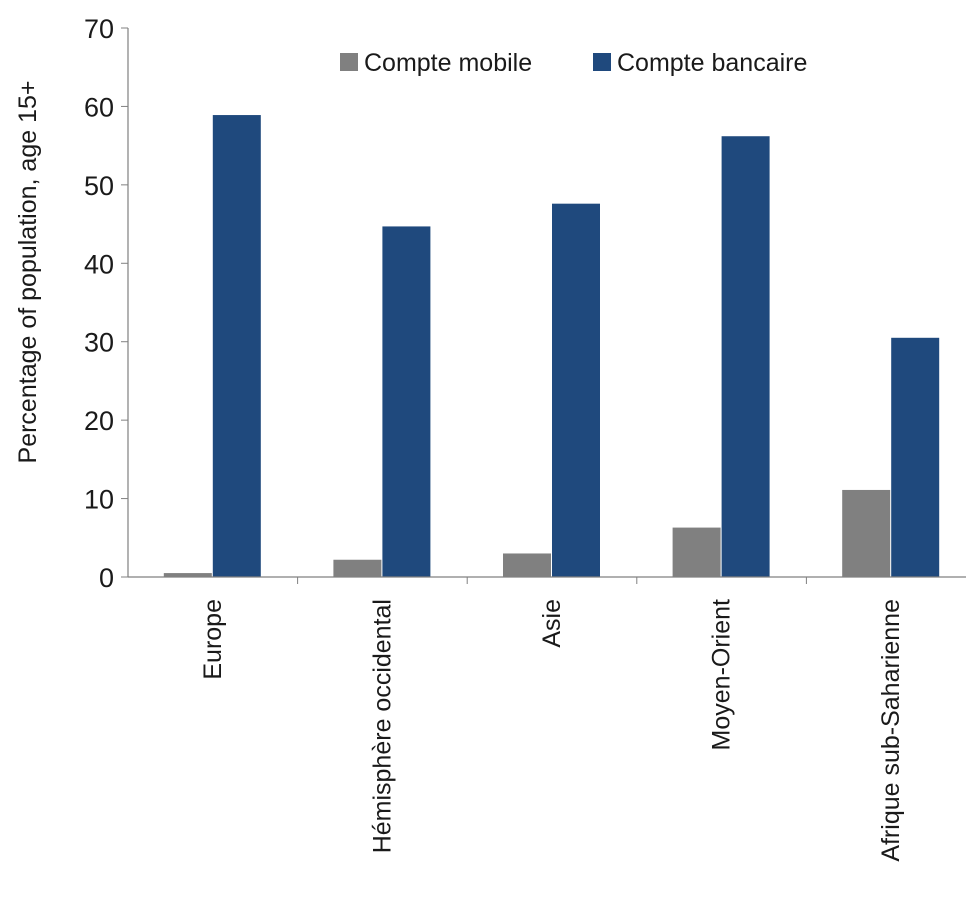 This screenshot has height=903, width=968. What do you see at coordinates (745, 356) in the screenshot?
I see `bar-compte-bancaire-moyen-orient` at bounding box center [745, 356].